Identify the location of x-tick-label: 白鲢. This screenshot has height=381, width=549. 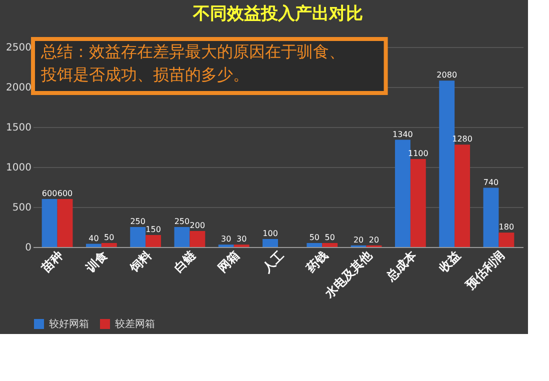
(185, 261).